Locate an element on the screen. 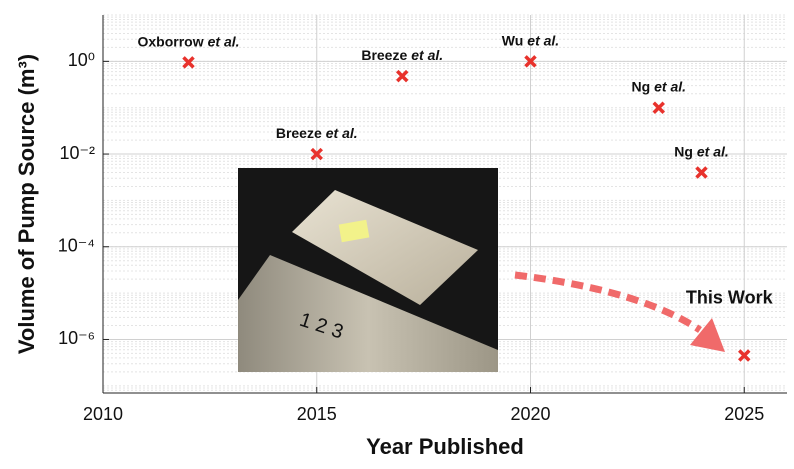 The height and width of the screenshot is (469, 794). photo-inset: 1 2 3 is located at coordinates (368, 270).